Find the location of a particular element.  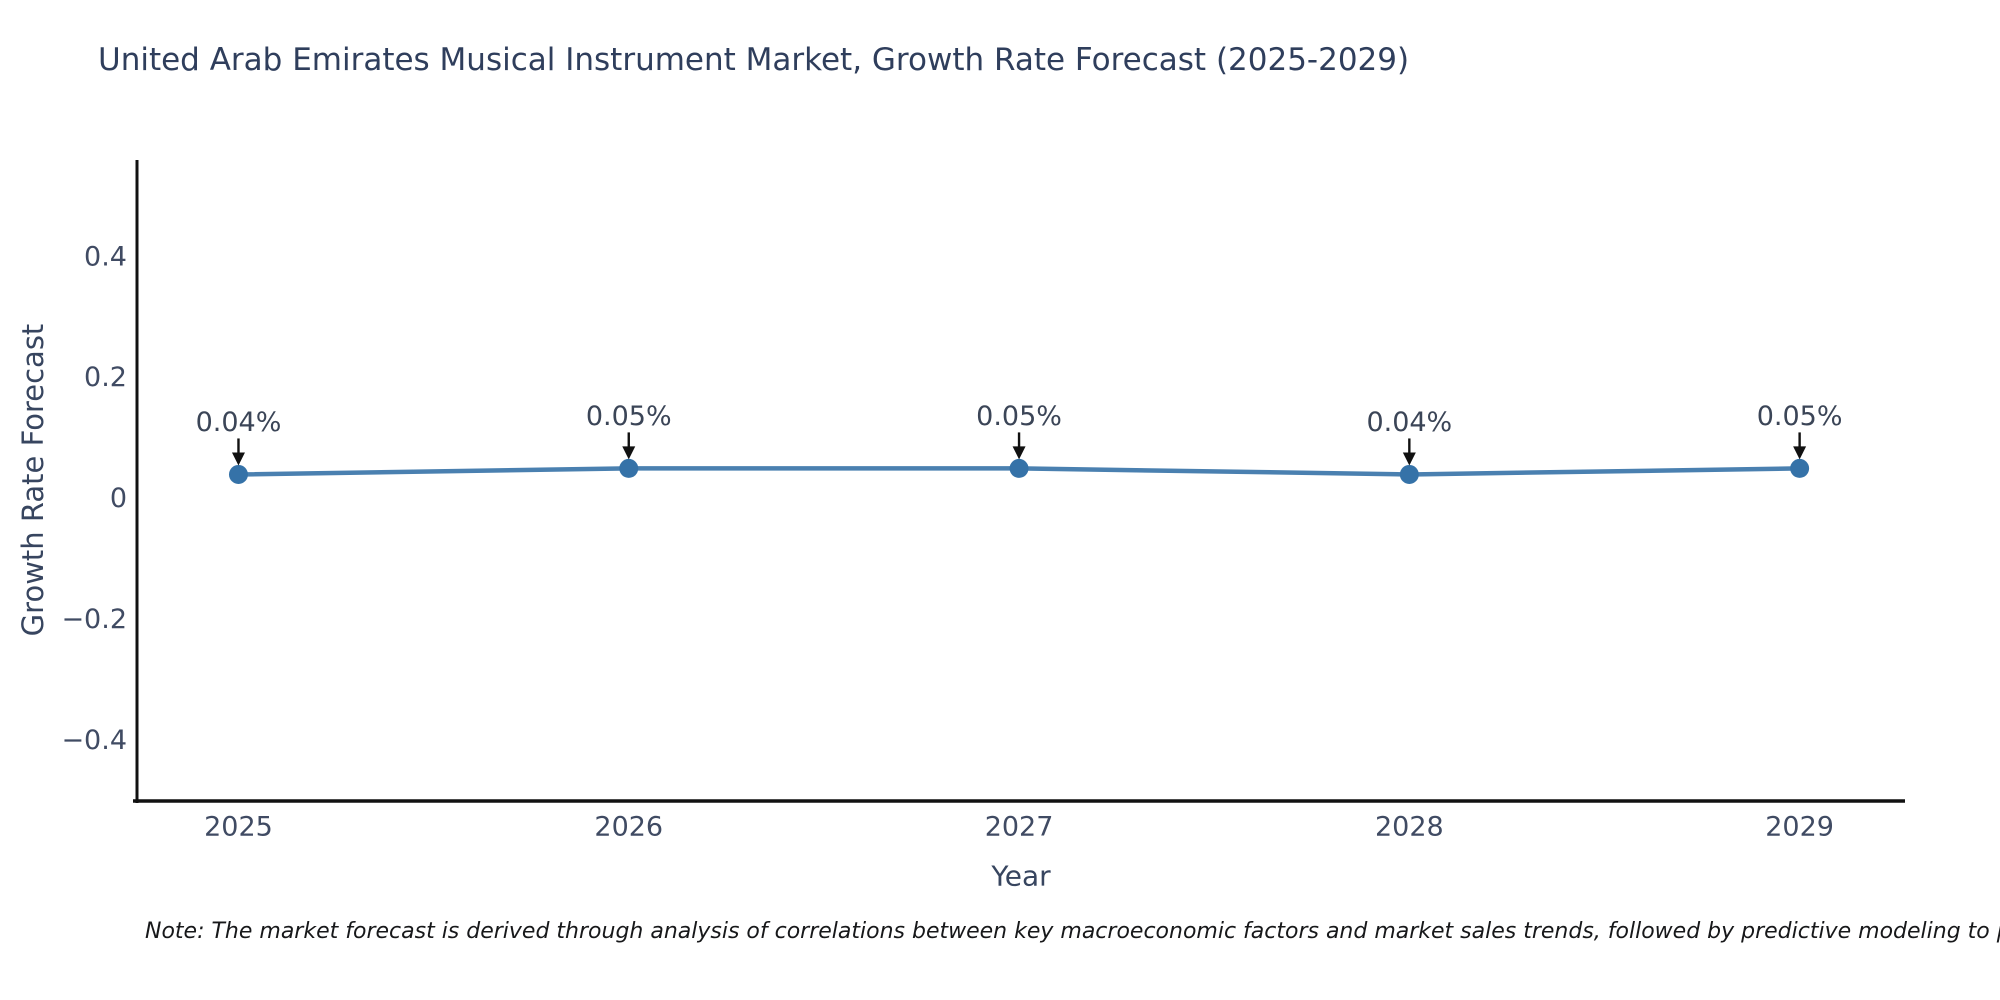

x-axis-label: Year is located at coordinates (1021, 876).